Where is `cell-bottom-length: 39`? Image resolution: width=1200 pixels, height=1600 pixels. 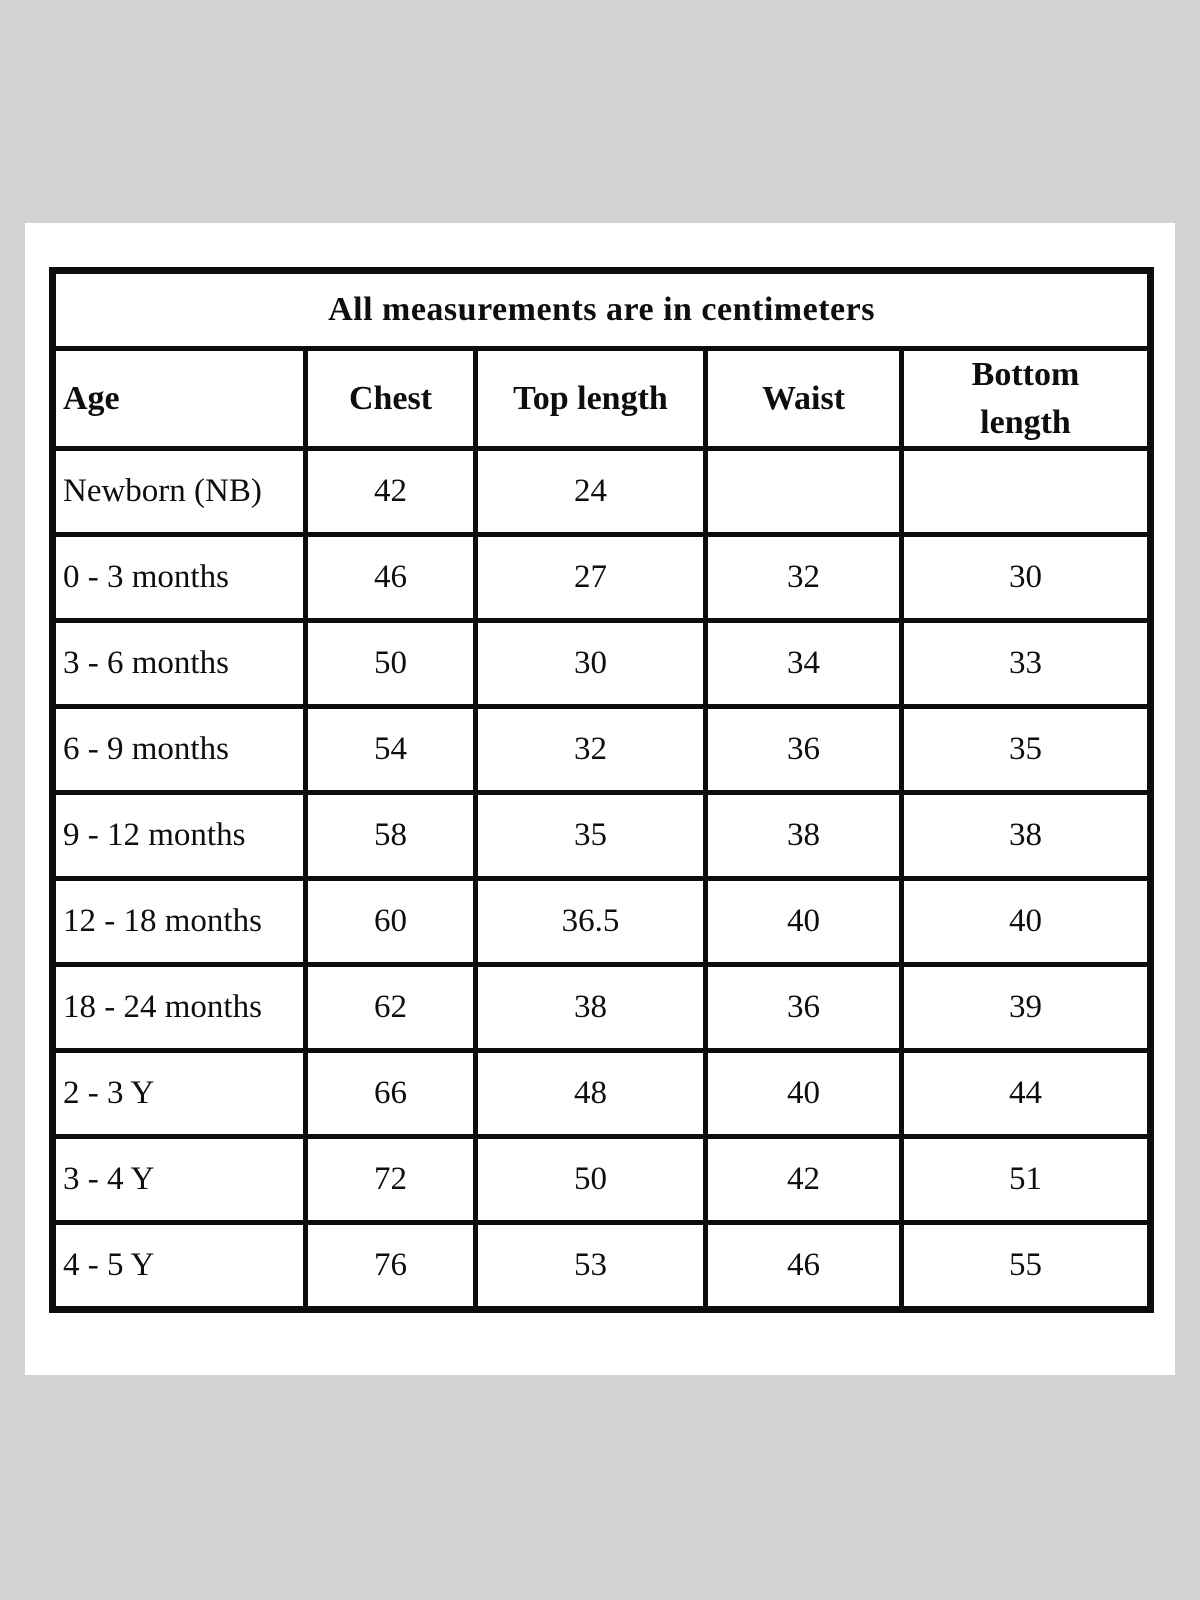 cell-bottom-length: 39 is located at coordinates (1026, 1008).